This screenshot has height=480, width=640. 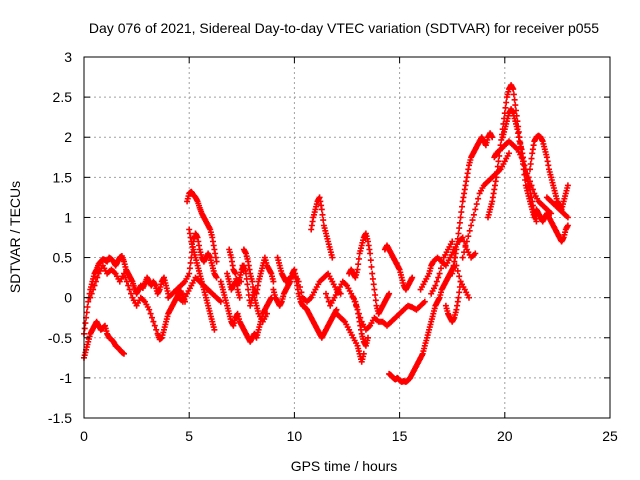 What do you see at coordinates (66, 378) in the screenshot?
I see `y-tick-label: -1` at bounding box center [66, 378].